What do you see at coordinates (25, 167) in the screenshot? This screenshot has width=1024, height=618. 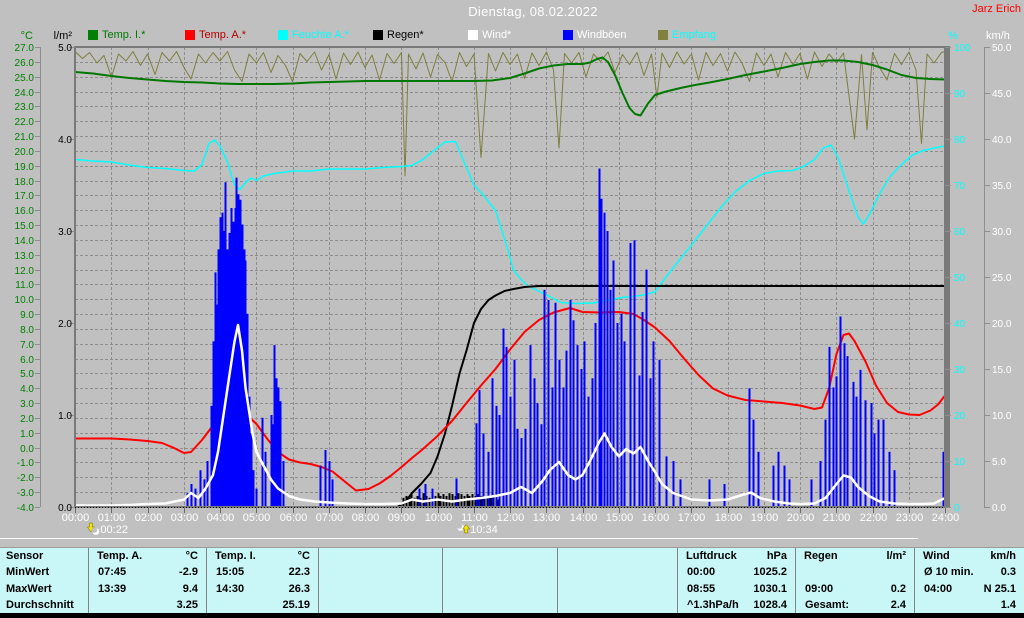 I see `axis-temp_c-tick-label: 19.0` at bounding box center [25, 167].